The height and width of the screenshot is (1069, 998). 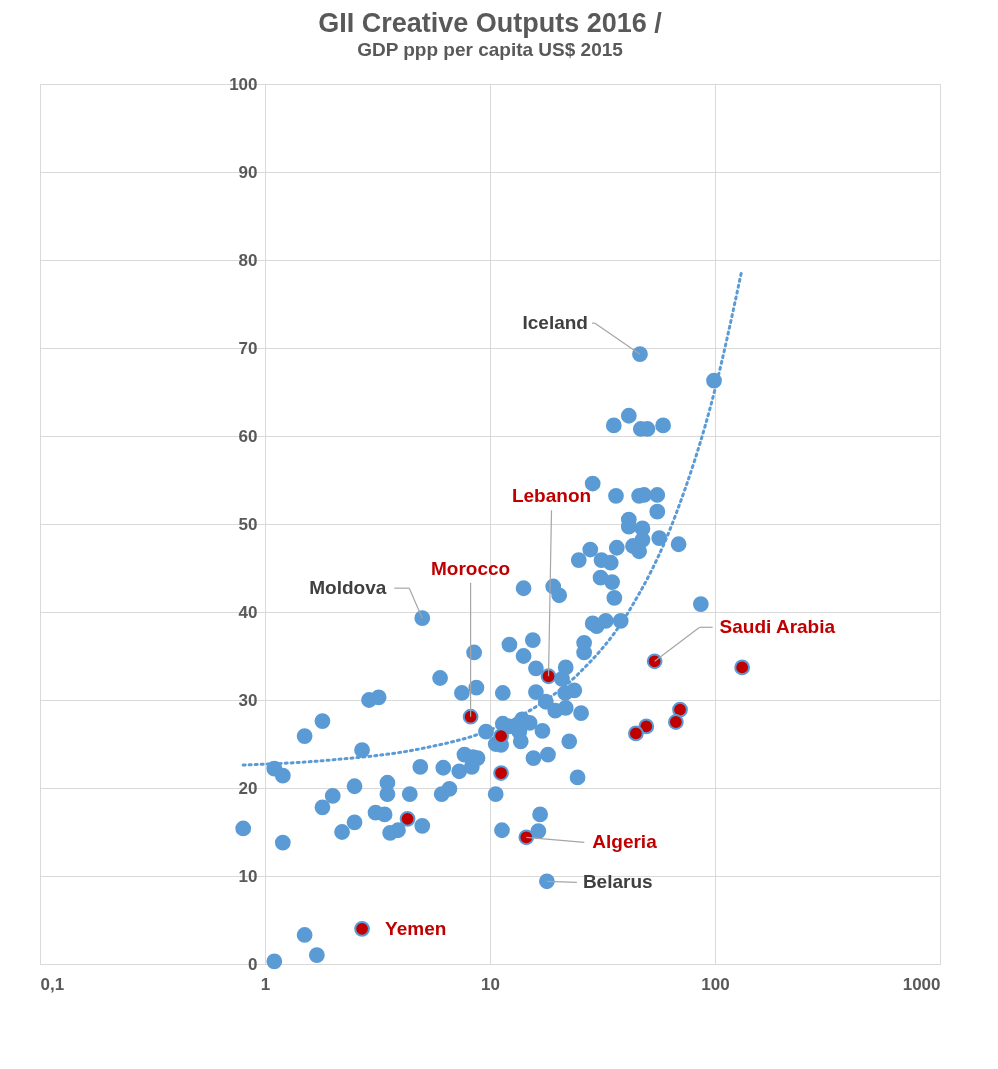 What do you see at coordinates (490, 49) in the screenshot?
I see `chart-subtitle: GDP ppp per capita US$ 2015` at bounding box center [490, 49].